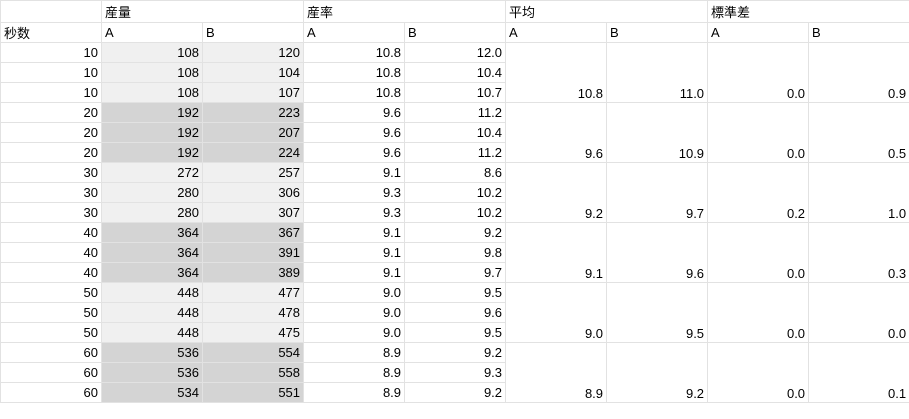 This screenshot has width=909, height=419. I want to click on sub-header-average-b: B, so click(657, 32).